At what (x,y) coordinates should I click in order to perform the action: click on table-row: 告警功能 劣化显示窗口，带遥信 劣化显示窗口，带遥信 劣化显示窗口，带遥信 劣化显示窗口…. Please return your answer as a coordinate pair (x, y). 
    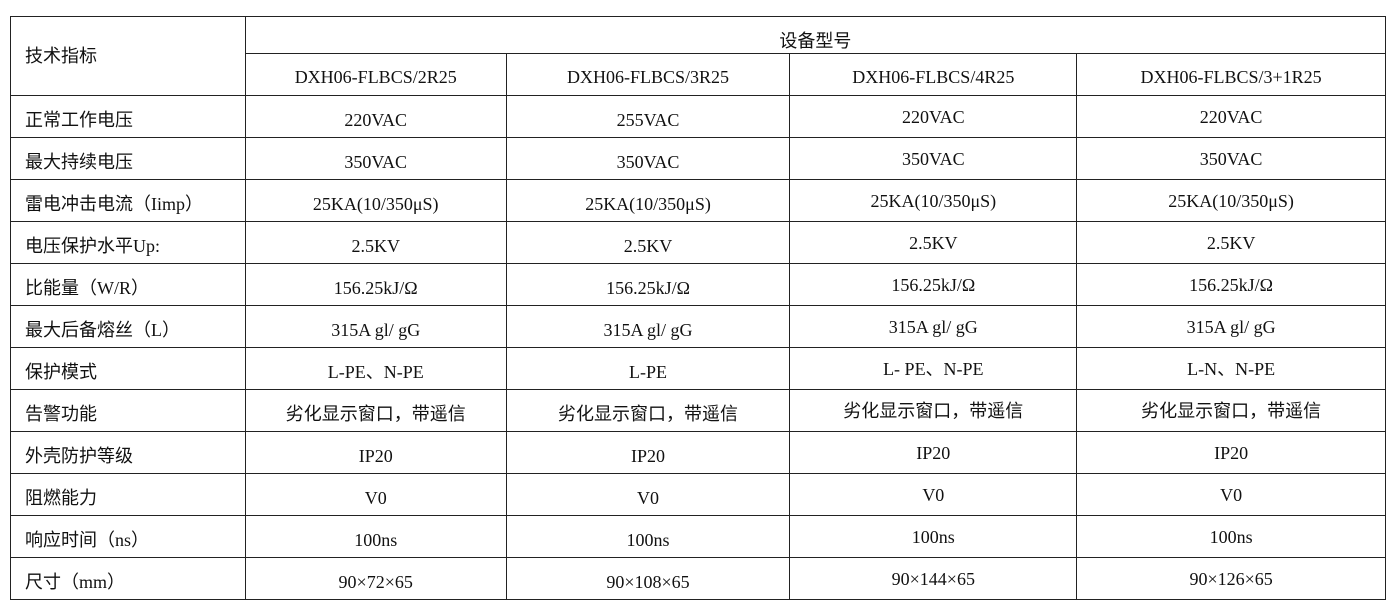
    Looking at the image, I should click on (698, 410).